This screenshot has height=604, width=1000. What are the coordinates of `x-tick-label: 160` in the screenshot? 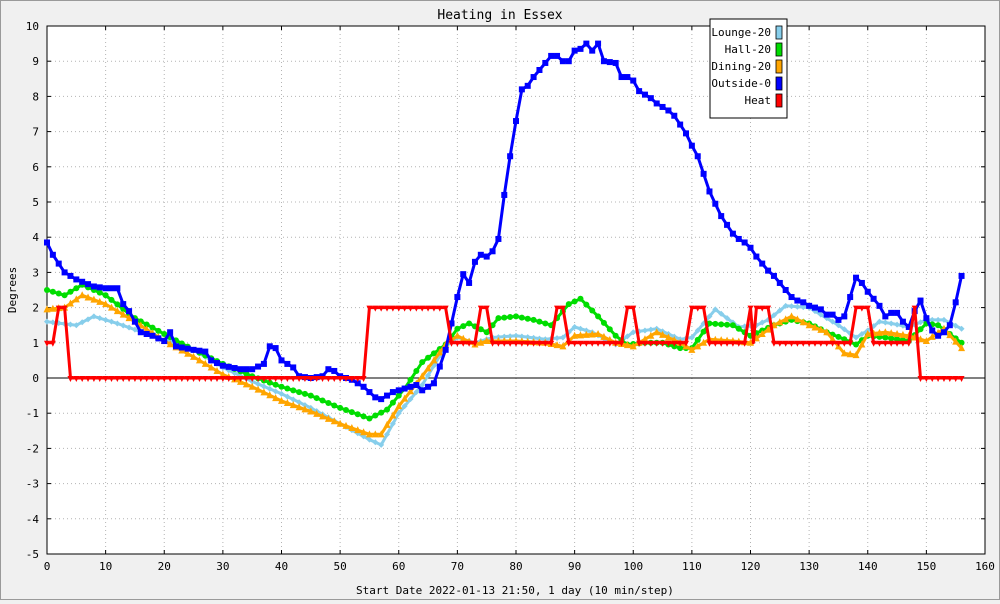 It's located at (985, 566).